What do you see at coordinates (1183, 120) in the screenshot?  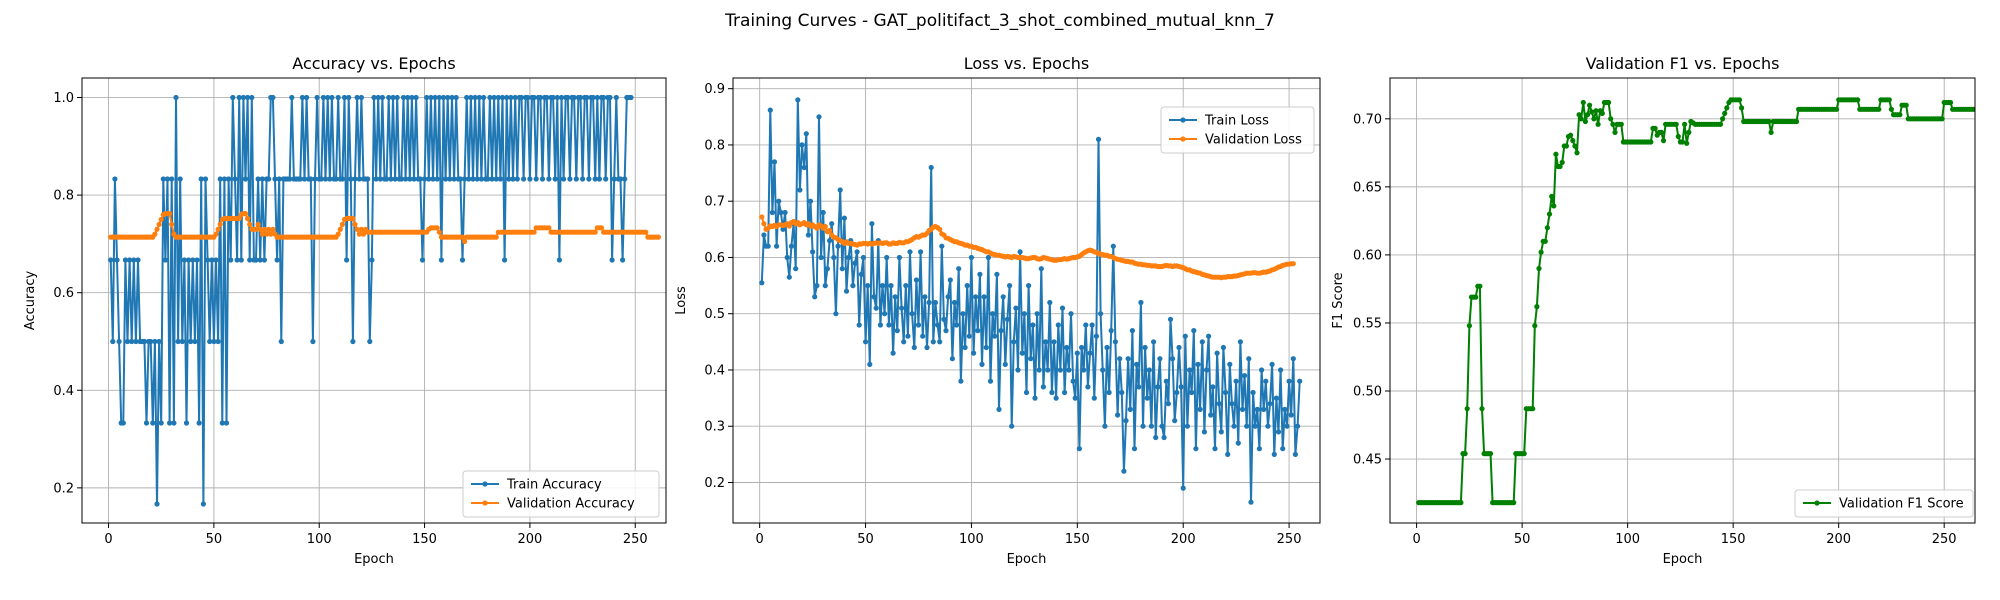 I see `legend-swatch-marker` at bounding box center [1183, 120].